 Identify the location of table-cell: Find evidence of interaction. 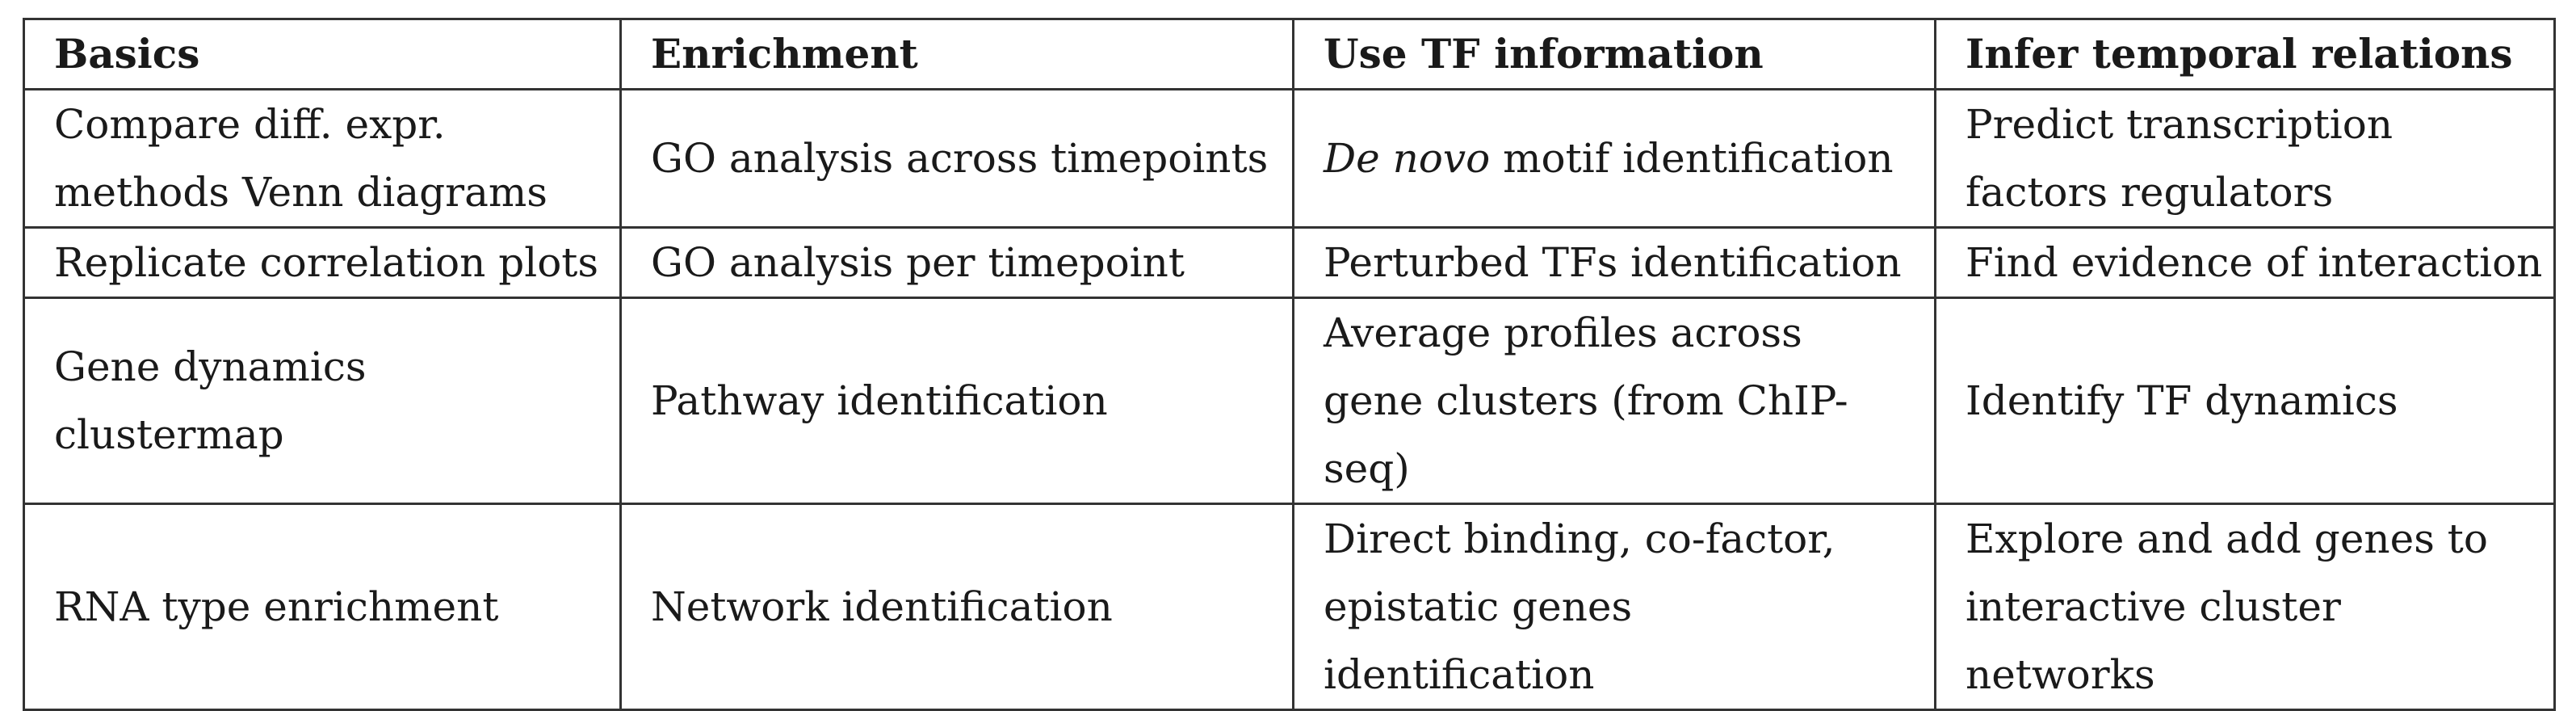
(2245, 262).